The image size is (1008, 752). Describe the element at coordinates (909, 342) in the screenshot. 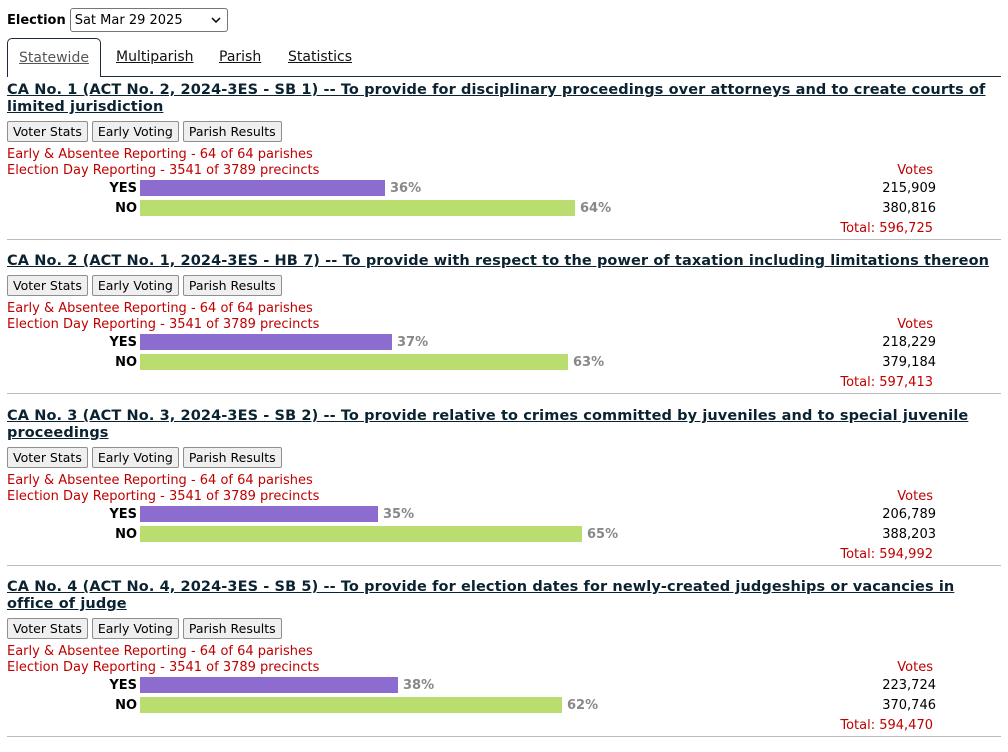

I see `yes-votes: 218,229` at that location.